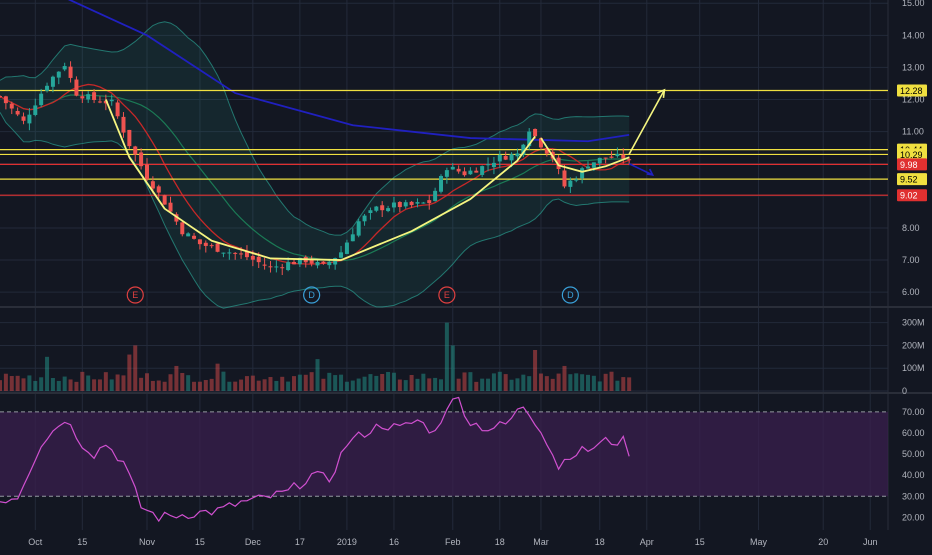 Image resolution: width=932 pixels, height=555 pixels. I want to click on x-tick-label: Feb, so click(453, 542).